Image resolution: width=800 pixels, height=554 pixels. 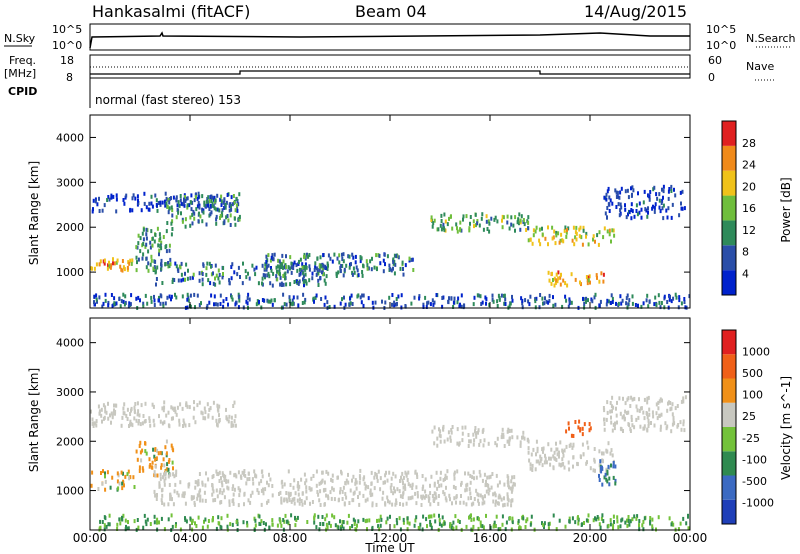 What do you see at coordinates (729, 427) in the screenshot?
I see `velocity-colorbar-frame` at bounding box center [729, 427].